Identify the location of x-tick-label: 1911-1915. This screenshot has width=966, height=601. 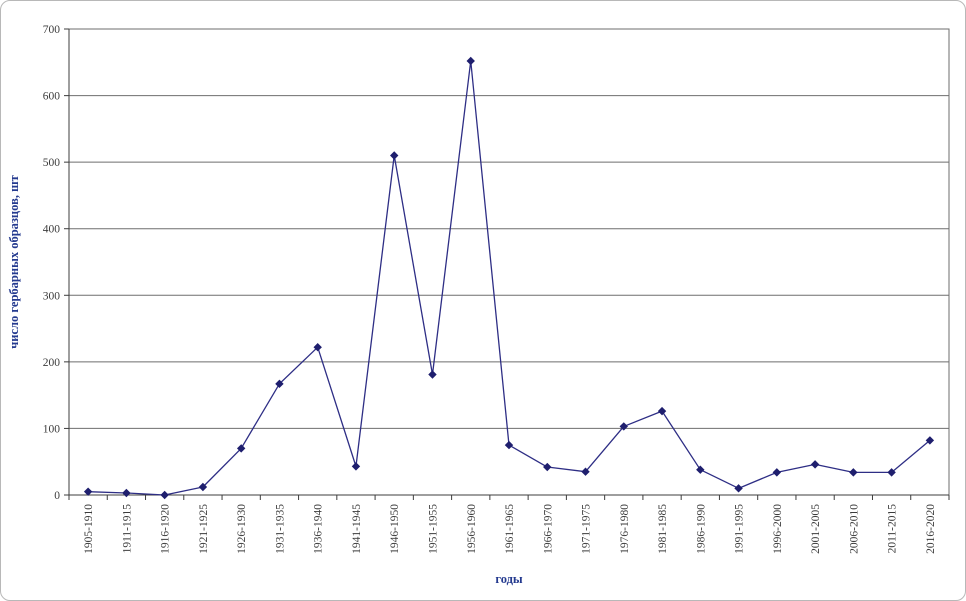
(127, 529).